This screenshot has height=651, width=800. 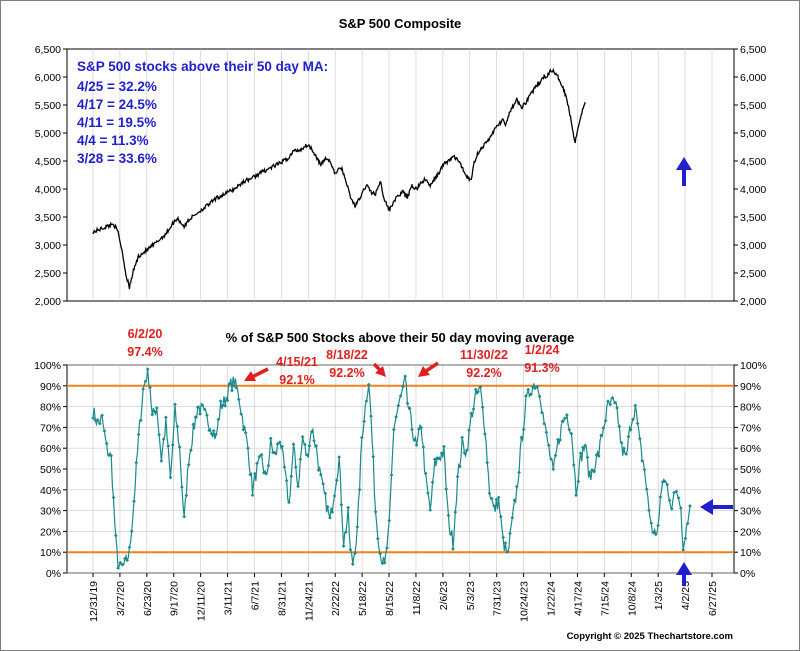 I want to click on bottom-xtick-label: 7/31/23, so click(x=498, y=598).